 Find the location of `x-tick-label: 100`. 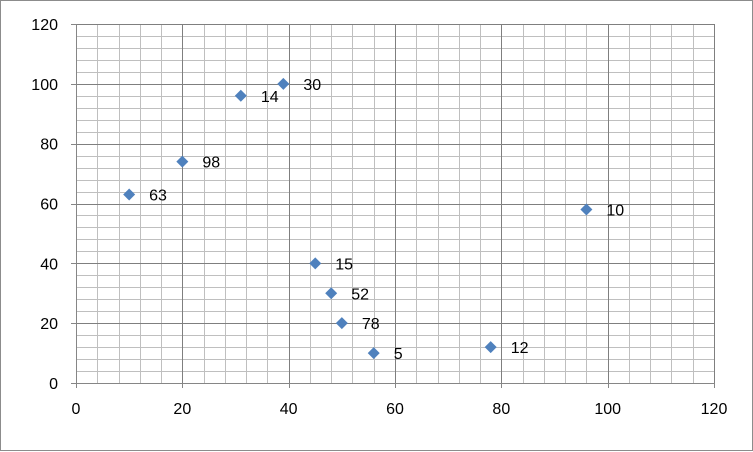

x-tick-label: 100 is located at coordinates (607, 409).